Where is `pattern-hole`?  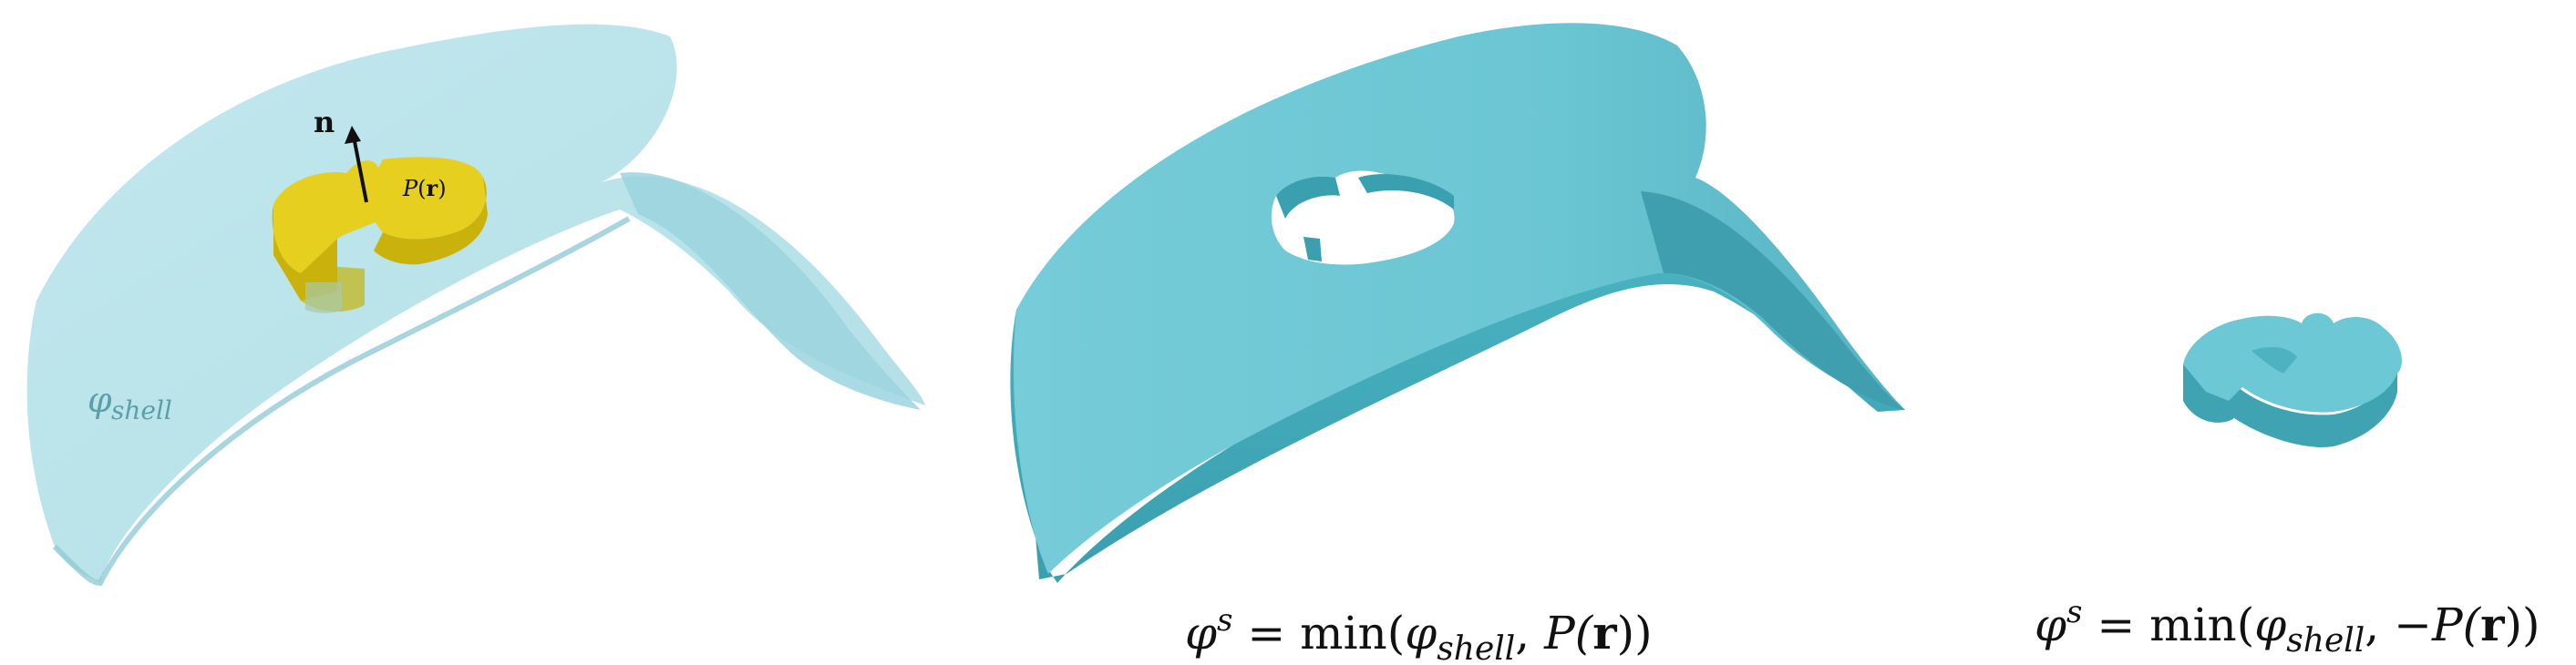
pattern-hole is located at coordinates (1363, 217).